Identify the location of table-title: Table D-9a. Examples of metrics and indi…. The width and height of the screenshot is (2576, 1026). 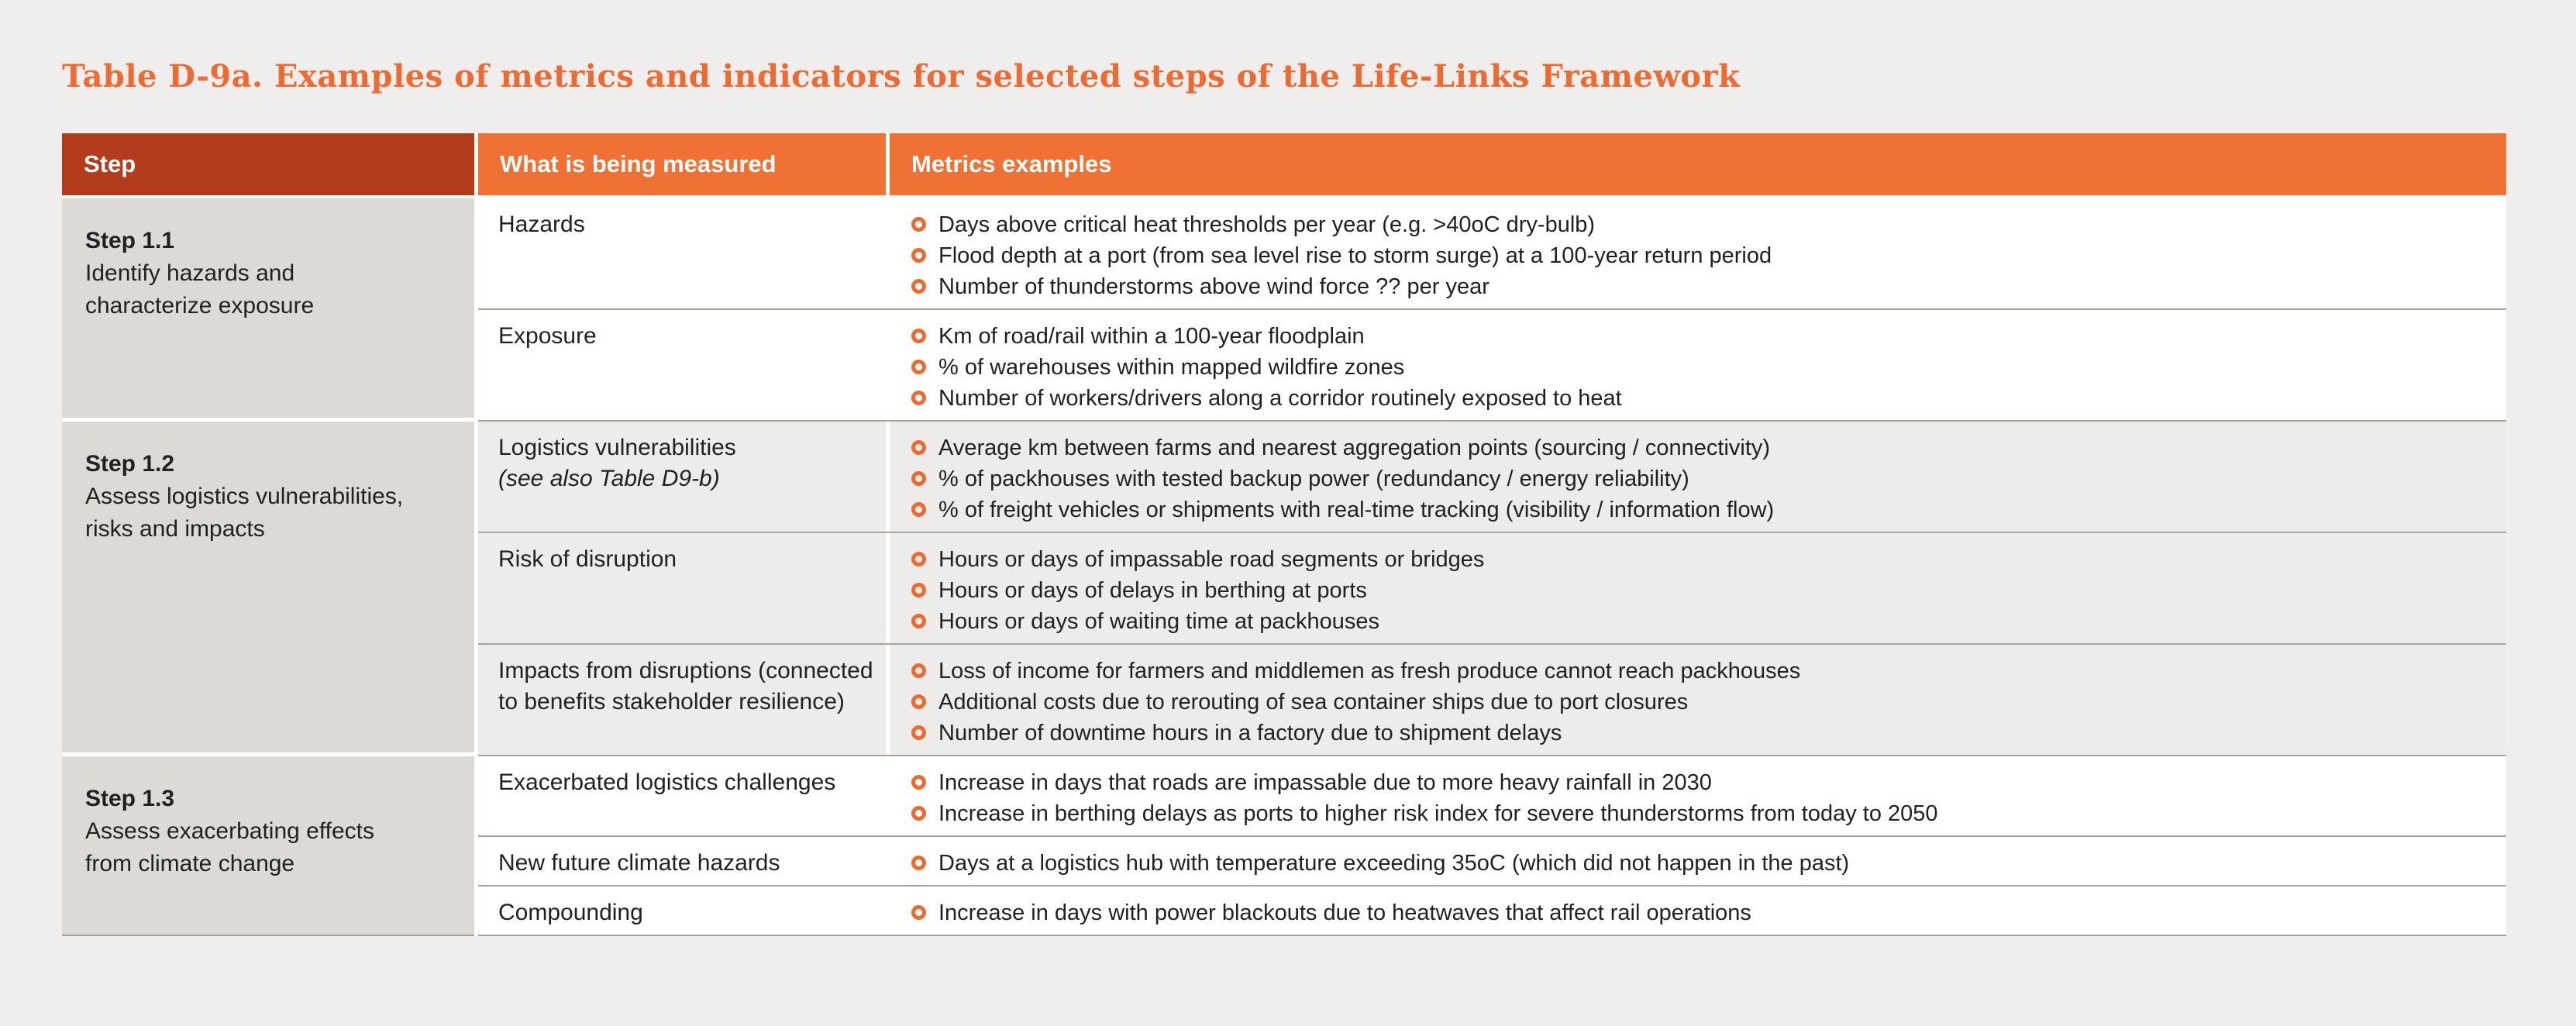
(901, 77).